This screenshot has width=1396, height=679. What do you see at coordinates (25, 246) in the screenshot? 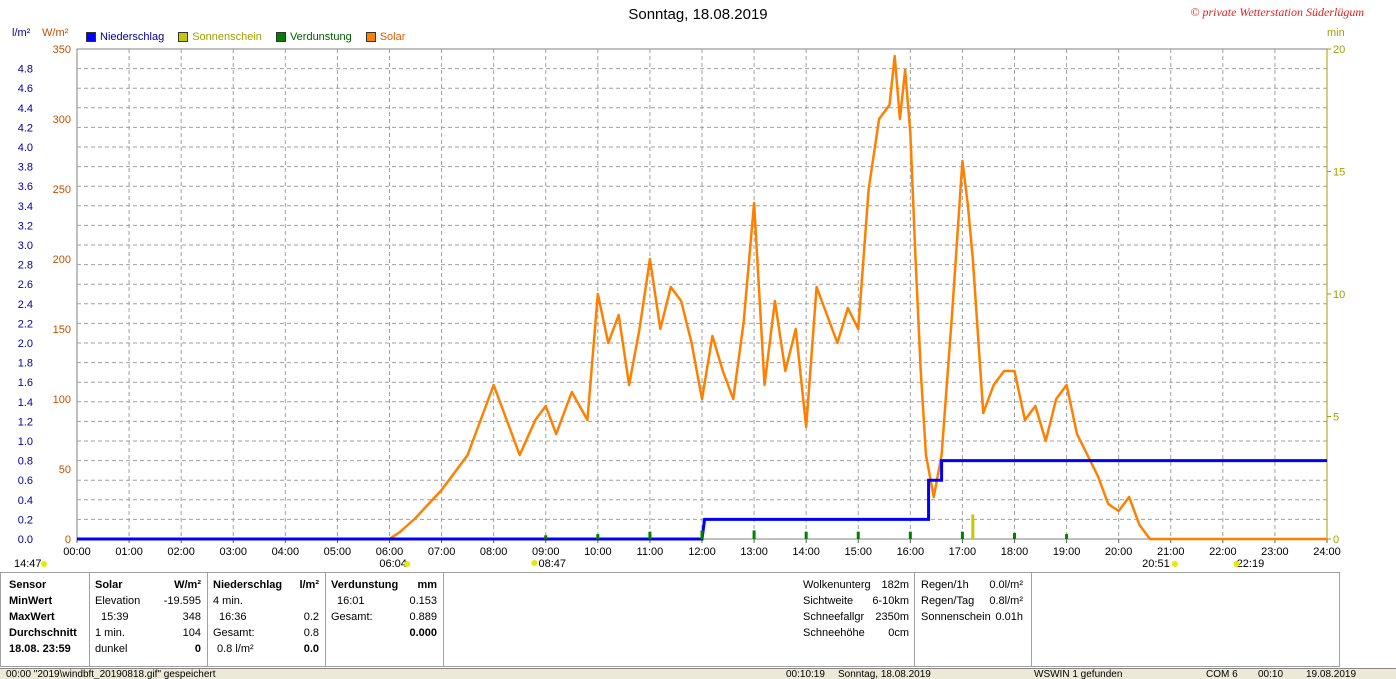
I see `rain-axis-label: 3.0` at bounding box center [25, 246].